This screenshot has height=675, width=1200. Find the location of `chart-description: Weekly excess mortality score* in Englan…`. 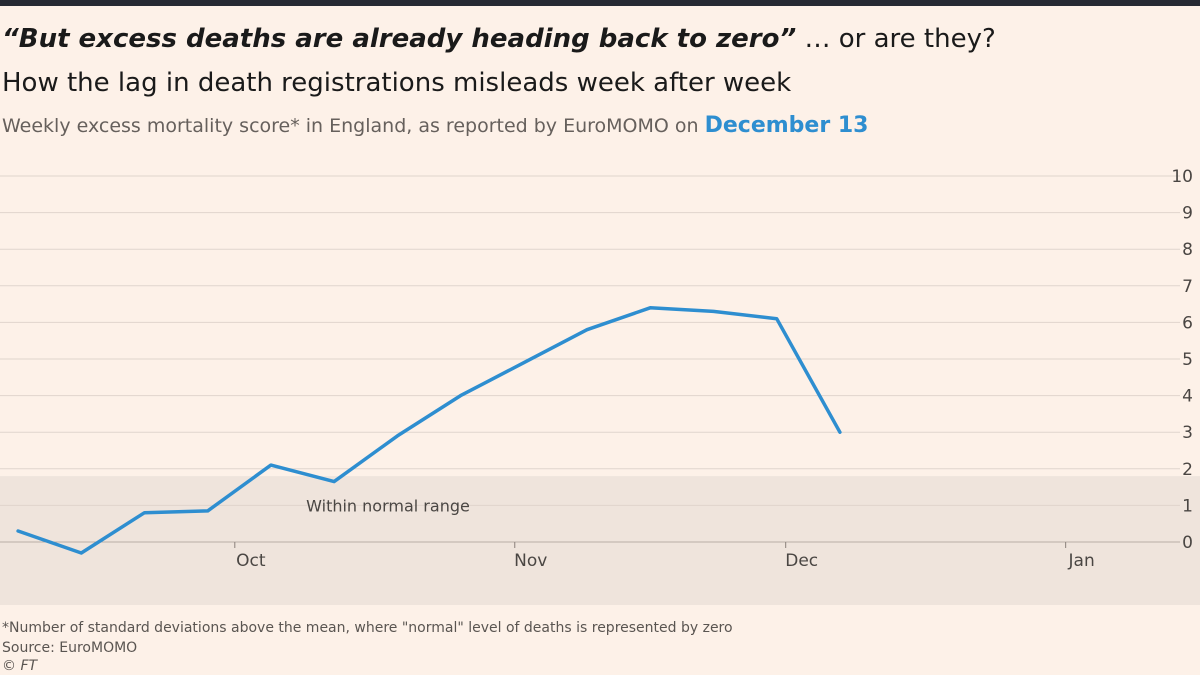

chart-description: Weekly excess mortality score* in Englan… is located at coordinates (435, 126).